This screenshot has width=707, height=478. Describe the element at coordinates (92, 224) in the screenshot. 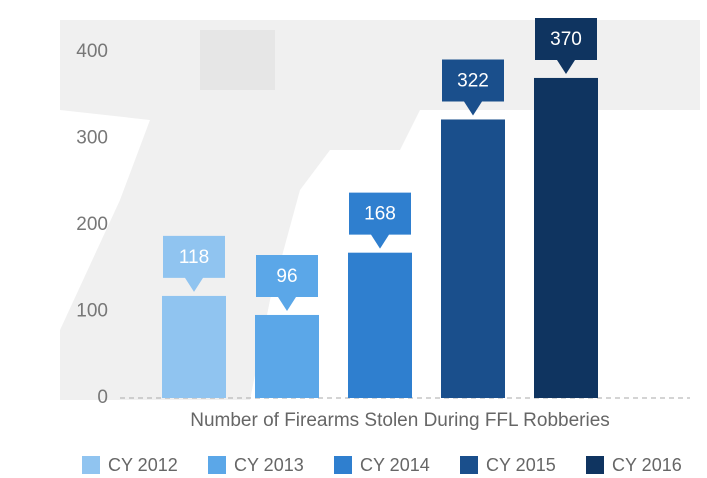

I see `y-tick-label: 200` at that location.